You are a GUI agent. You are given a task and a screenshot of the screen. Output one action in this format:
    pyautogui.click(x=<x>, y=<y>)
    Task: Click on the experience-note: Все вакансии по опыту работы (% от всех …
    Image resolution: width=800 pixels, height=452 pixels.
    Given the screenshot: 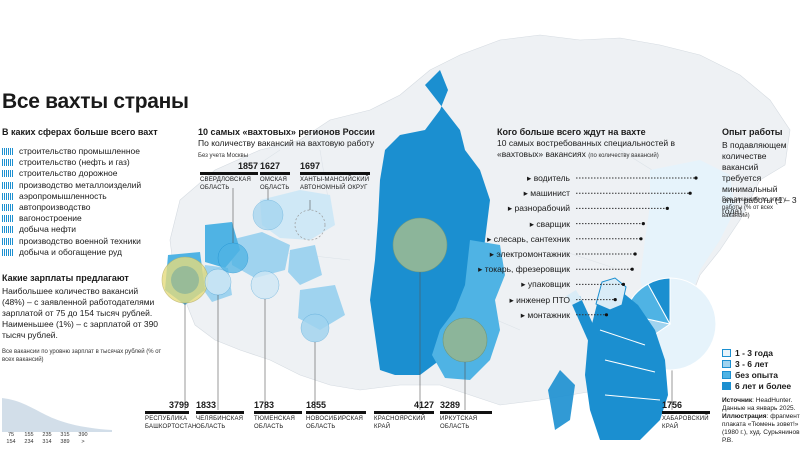 What is the action you would take?
    pyautogui.click(x=754, y=208)
    